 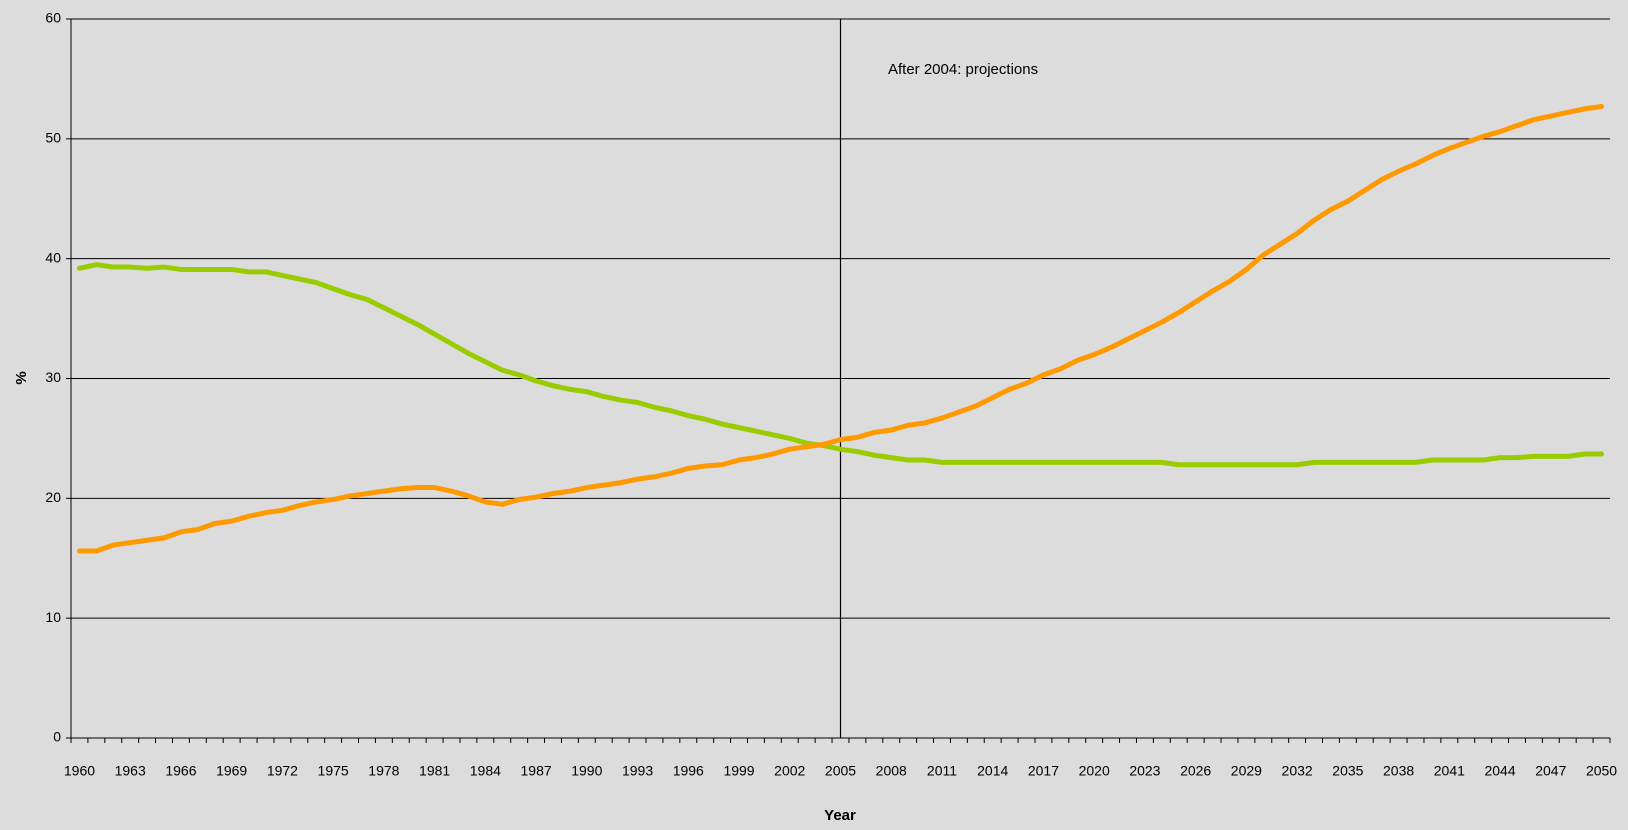 What do you see at coordinates (180, 771) in the screenshot?
I see `x-tick-label: 1966` at bounding box center [180, 771].